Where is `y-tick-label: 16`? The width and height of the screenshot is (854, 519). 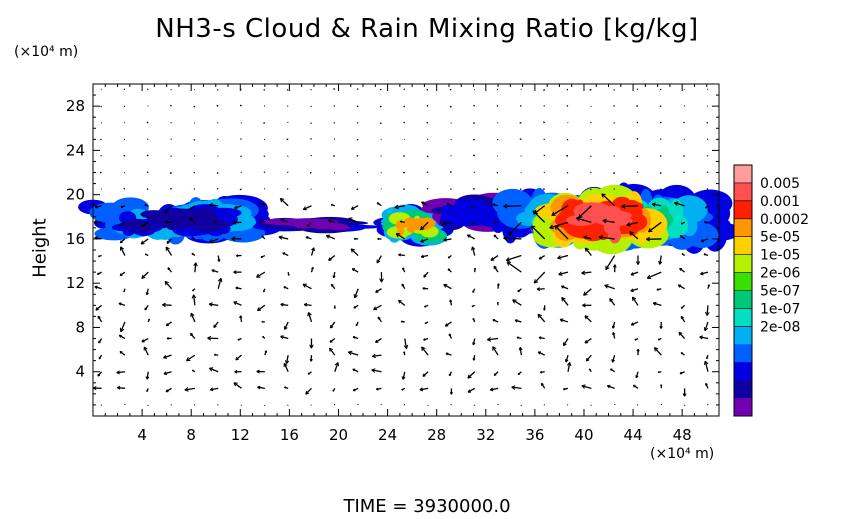 y-tick-label: 16 is located at coordinates (75, 239).